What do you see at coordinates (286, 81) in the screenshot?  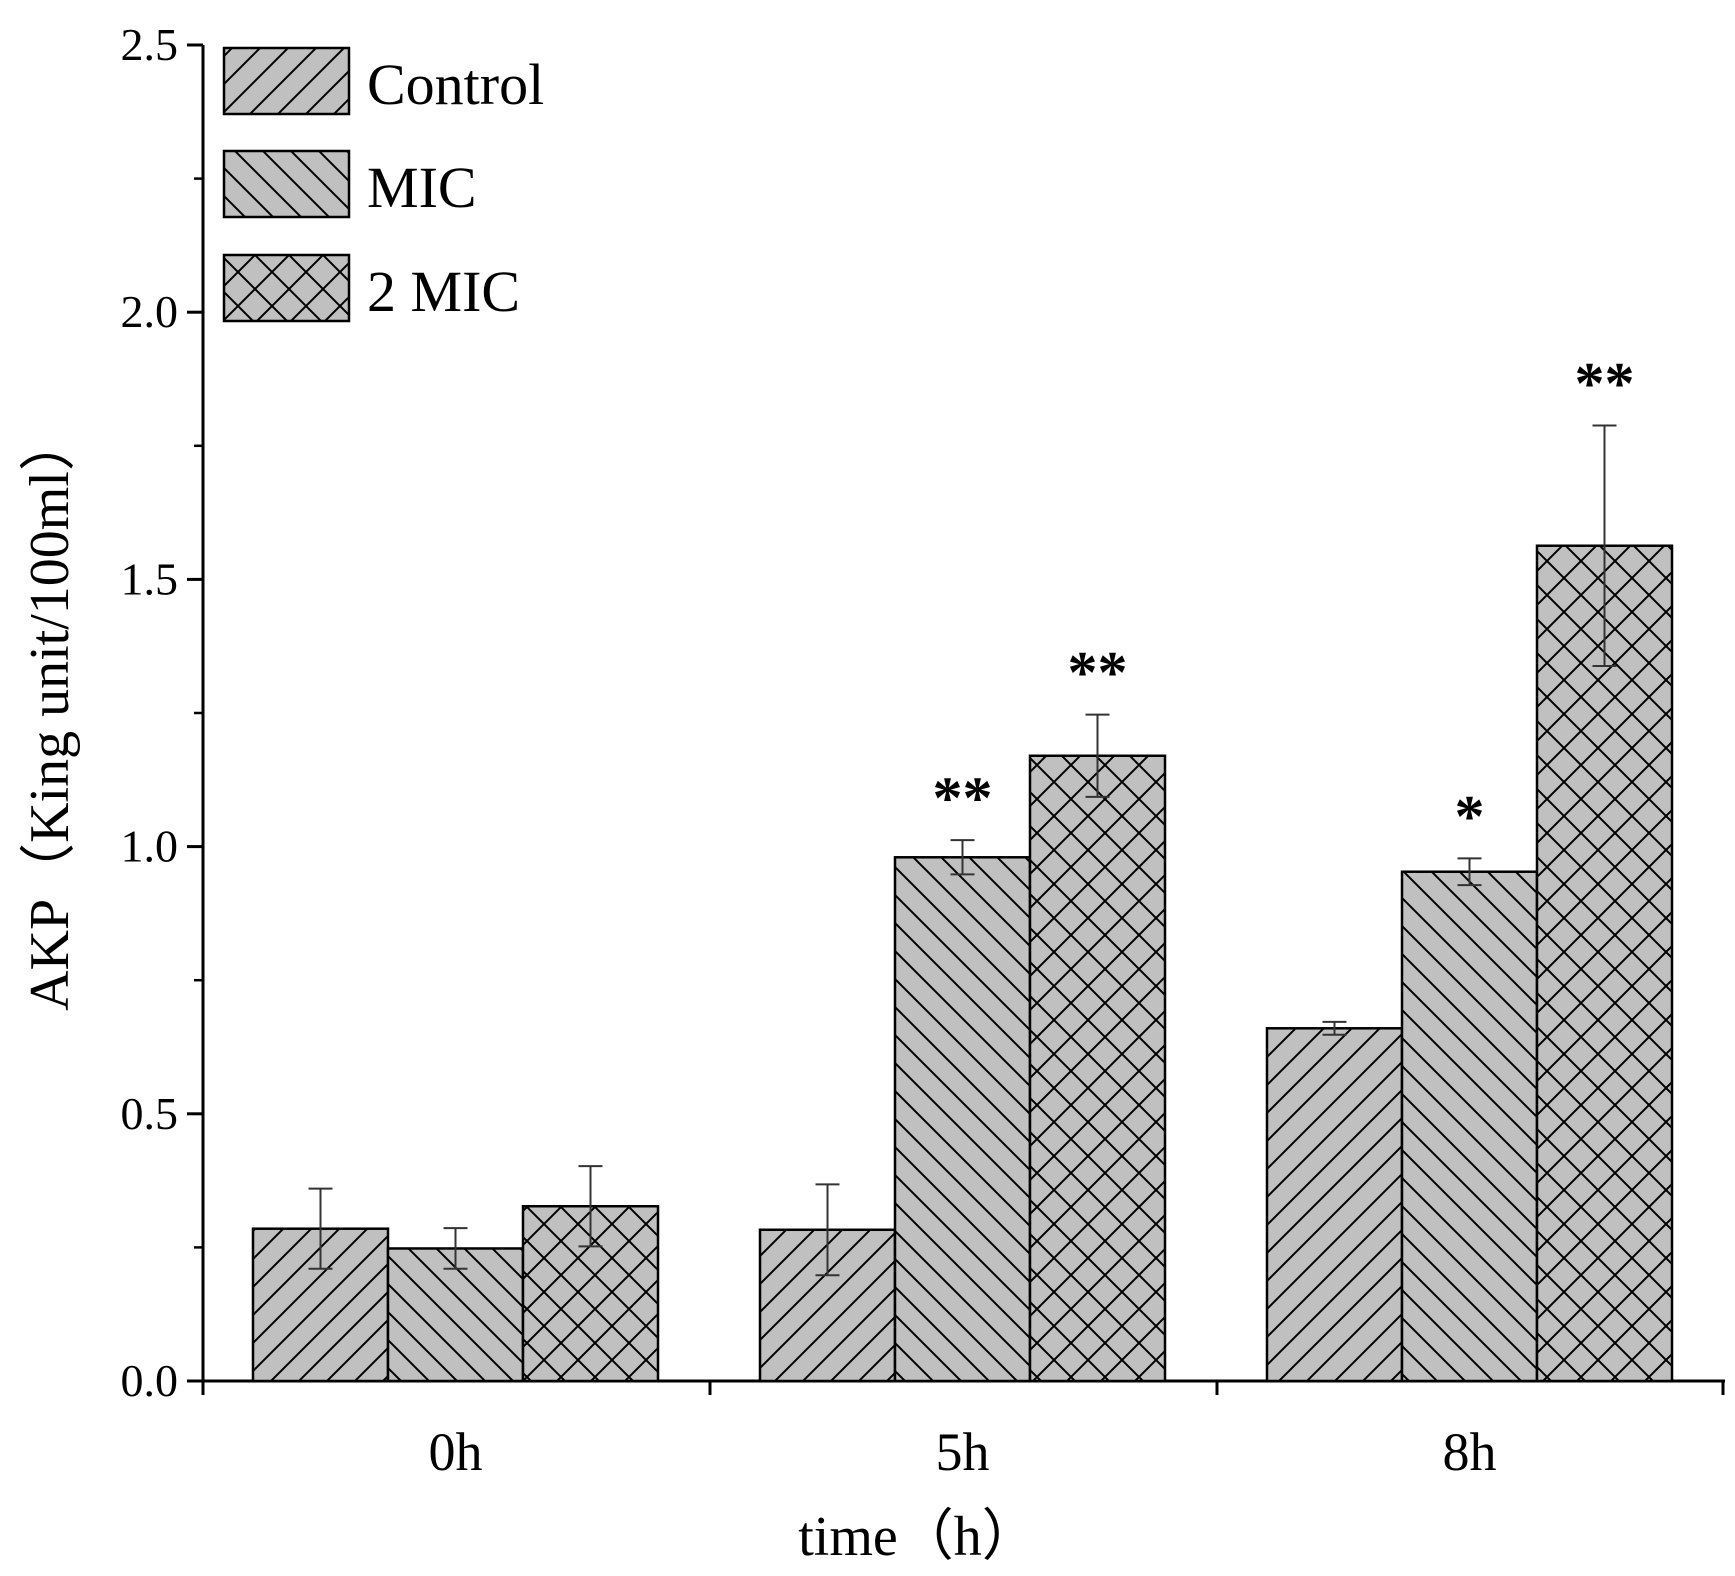 I see `legend-swatch-control` at bounding box center [286, 81].